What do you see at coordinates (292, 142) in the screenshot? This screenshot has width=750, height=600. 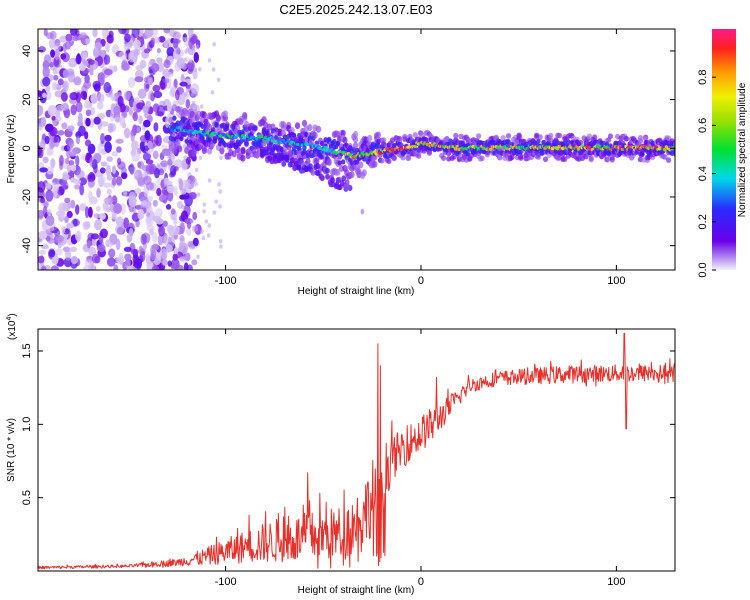 I see `ridge-core` at bounding box center [292, 142].